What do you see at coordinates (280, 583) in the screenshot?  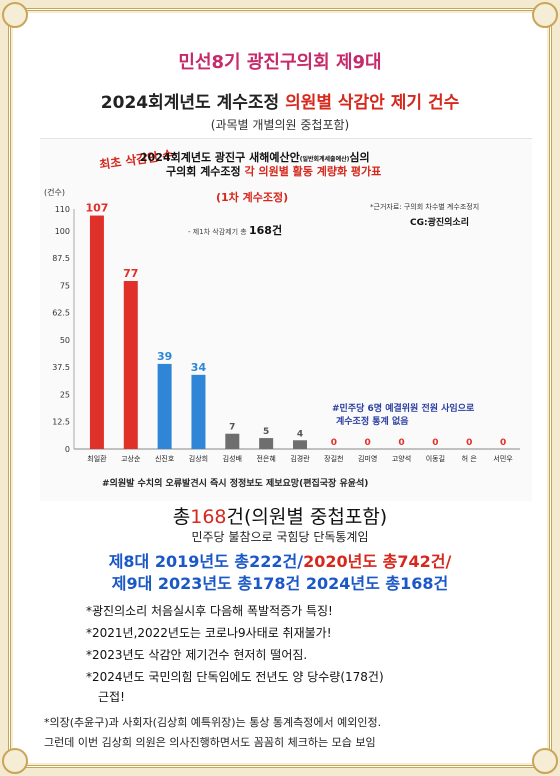 I see `yearly-totals-line2: 제9대 2023년도 총178건 2024년도 총168건` at bounding box center [280, 583].